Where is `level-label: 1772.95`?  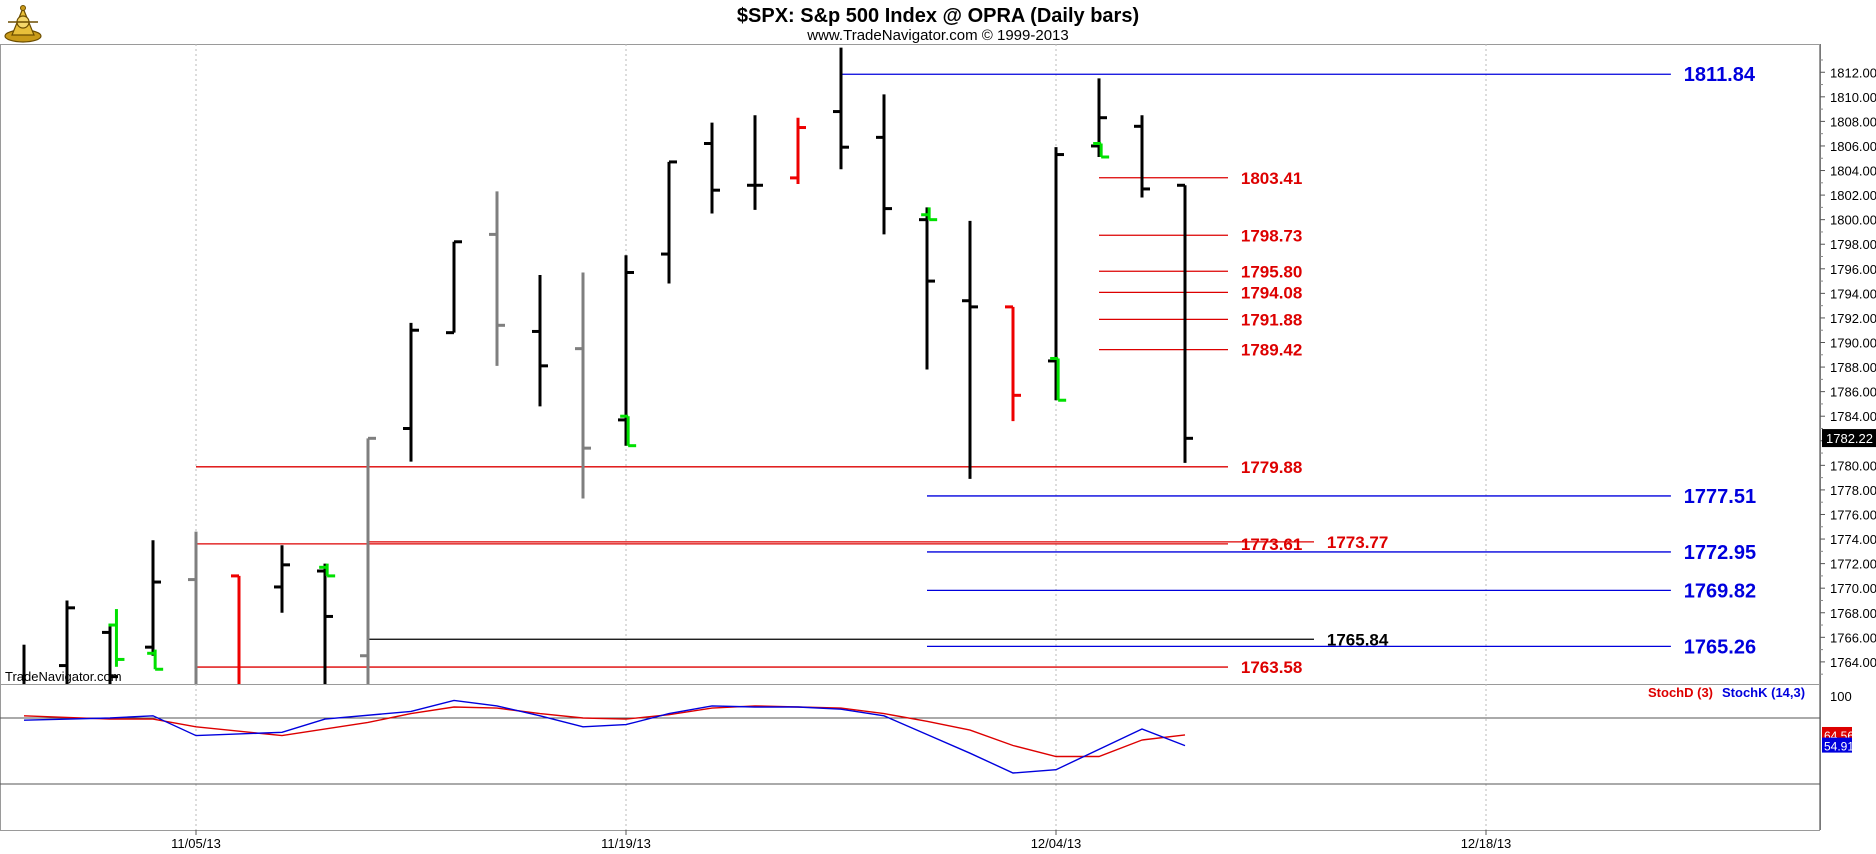 level-label: 1772.95 is located at coordinates (1720, 553).